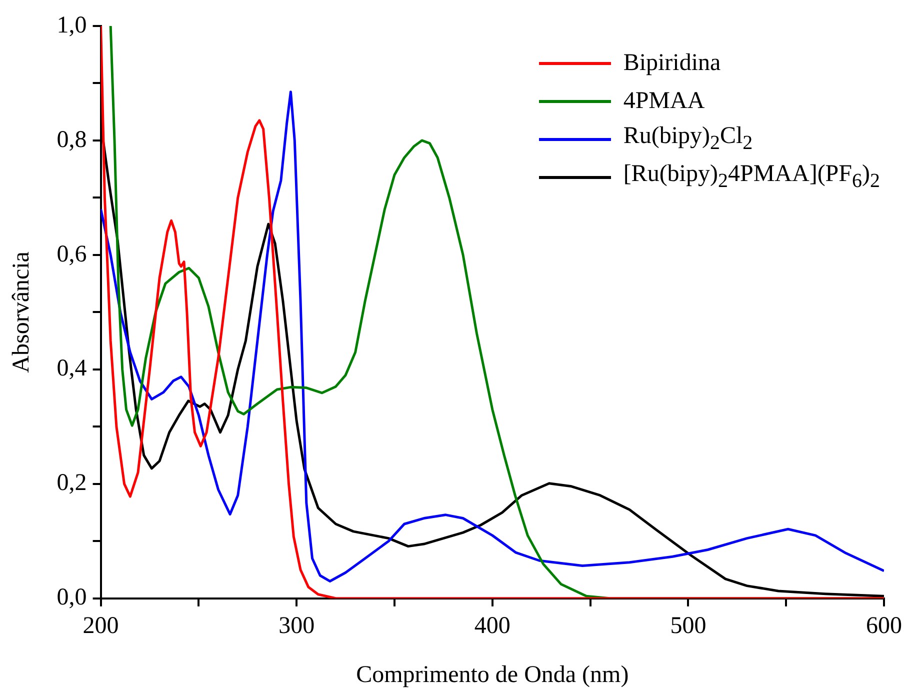  Describe the element at coordinates (664, 101) in the screenshot. I see `legend-label: 4PMAA` at that location.